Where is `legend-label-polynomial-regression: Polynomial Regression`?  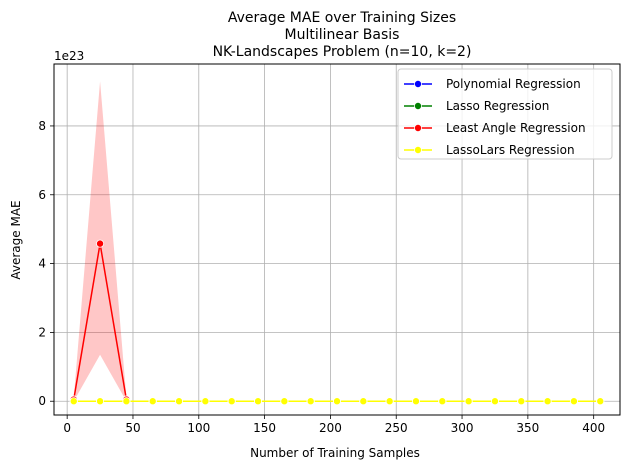
legend-label-polynomial-regression: Polynomial Regression is located at coordinates (513, 84).